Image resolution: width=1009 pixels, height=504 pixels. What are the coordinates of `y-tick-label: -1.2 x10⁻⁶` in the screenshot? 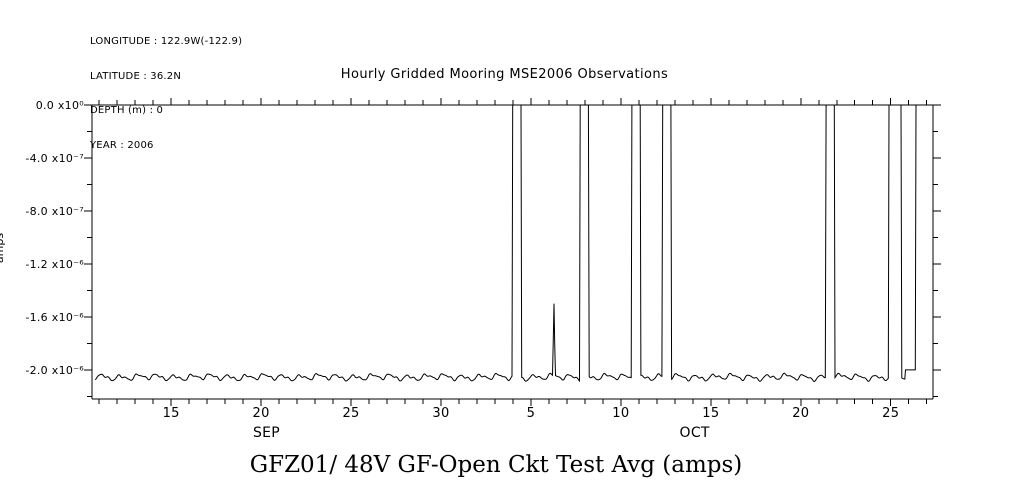 It's located at (54, 264).